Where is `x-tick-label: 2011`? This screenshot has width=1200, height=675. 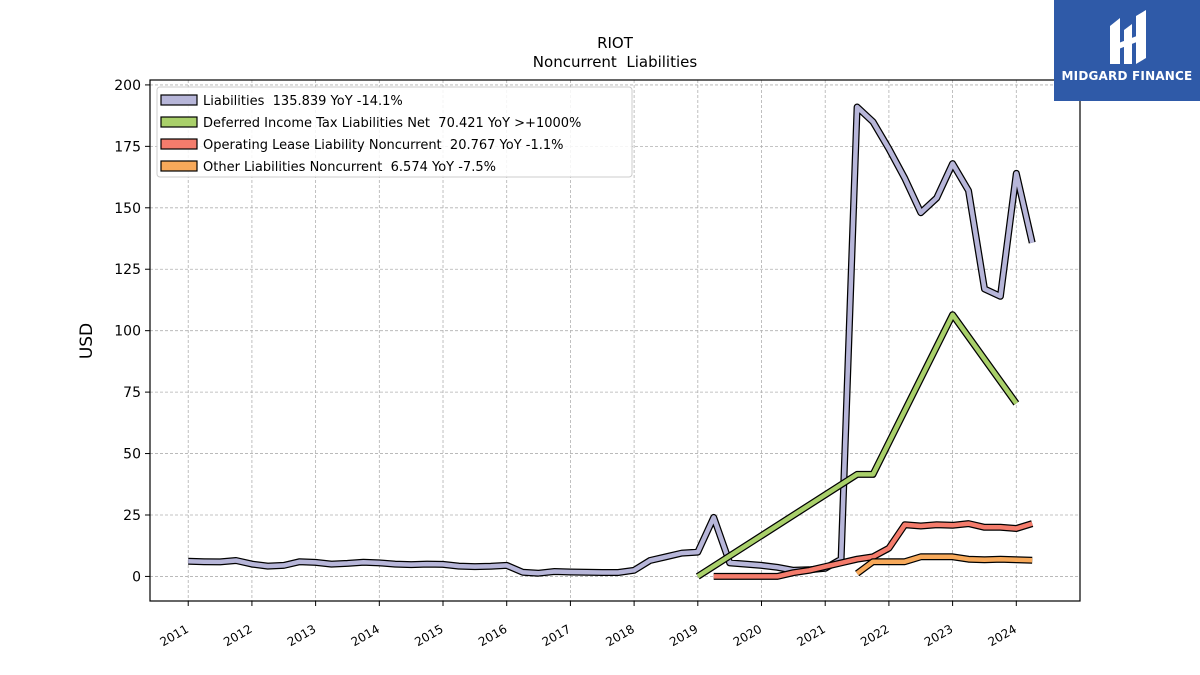
x-tick-label: 2011 is located at coordinates (173, 635).